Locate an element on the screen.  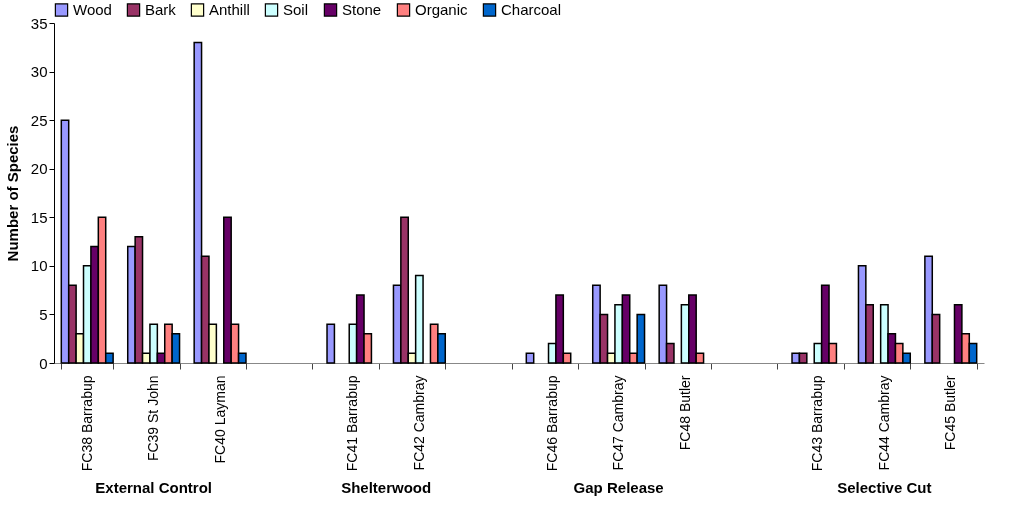
y-tick-label: 10 is located at coordinates (39, 266).